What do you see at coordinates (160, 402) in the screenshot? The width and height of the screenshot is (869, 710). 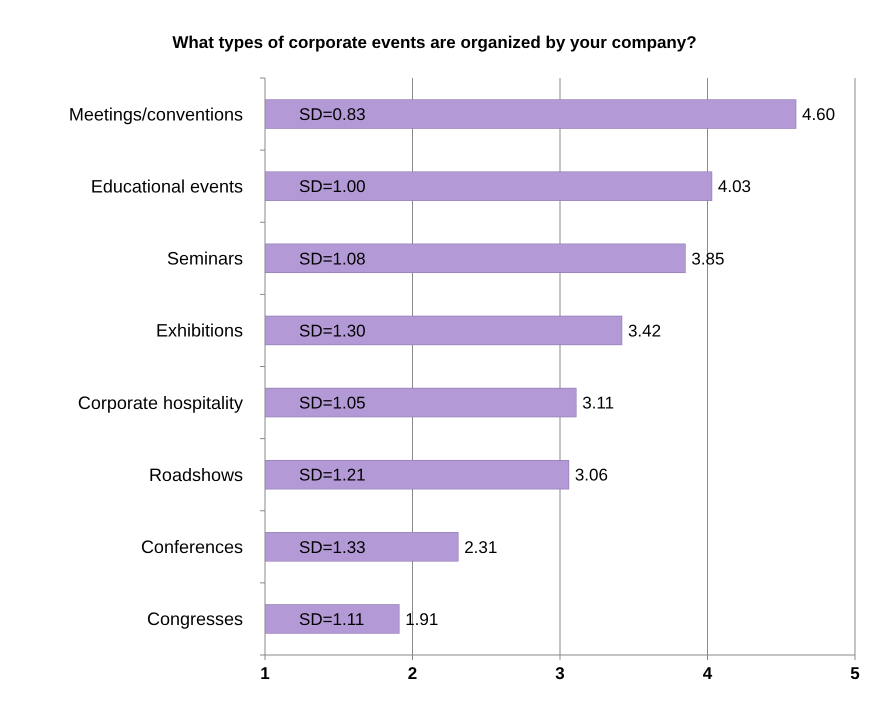 I see `y-tick-label: Corporate hospitality` at bounding box center [160, 402].